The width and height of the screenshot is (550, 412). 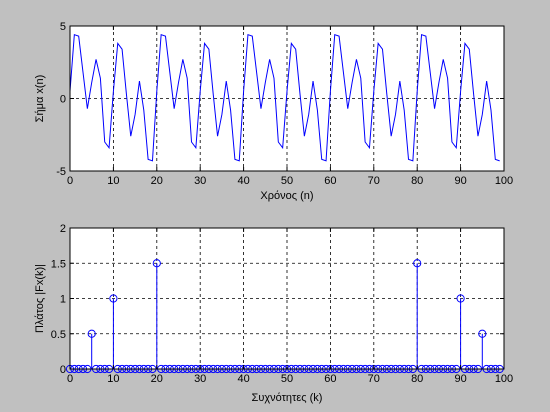 I want to click on spectrum-y-tick-label: 0, so click(x=63, y=370).